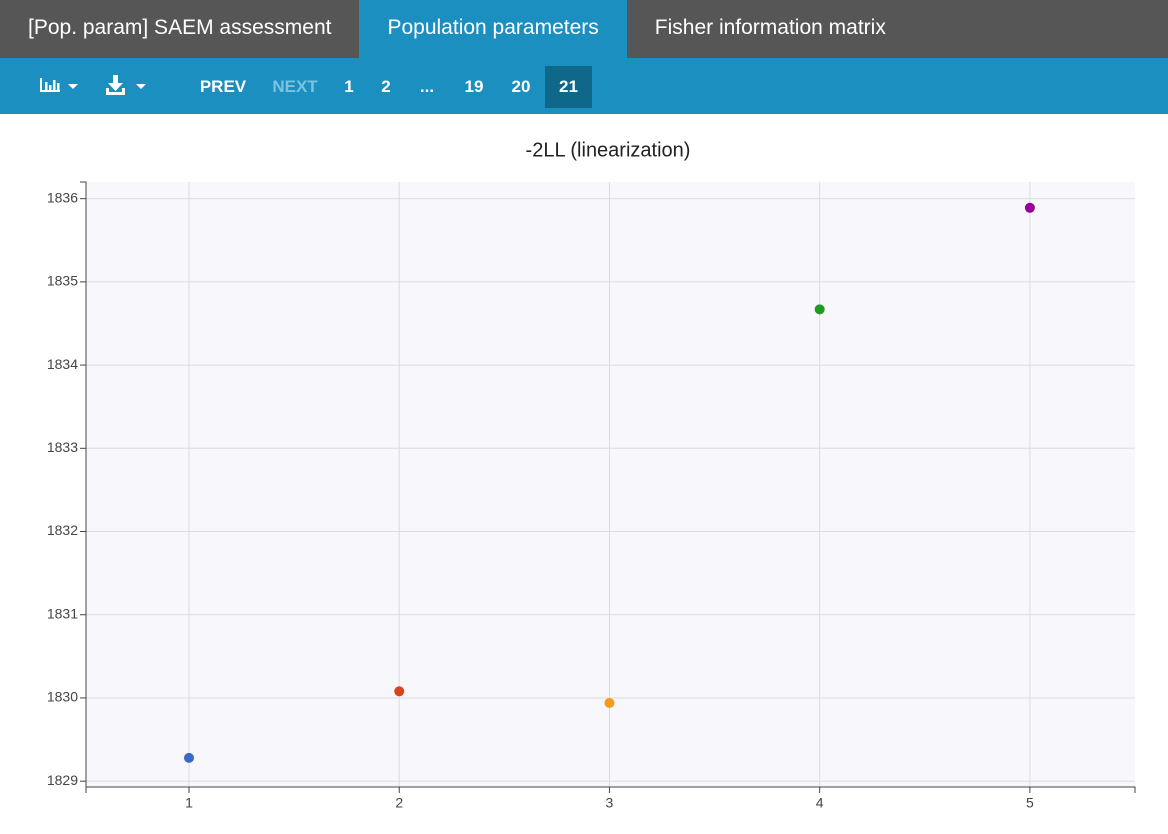  Describe the element at coordinates (349, 86) in the screenshot. I see `page-button: 1` at that location.